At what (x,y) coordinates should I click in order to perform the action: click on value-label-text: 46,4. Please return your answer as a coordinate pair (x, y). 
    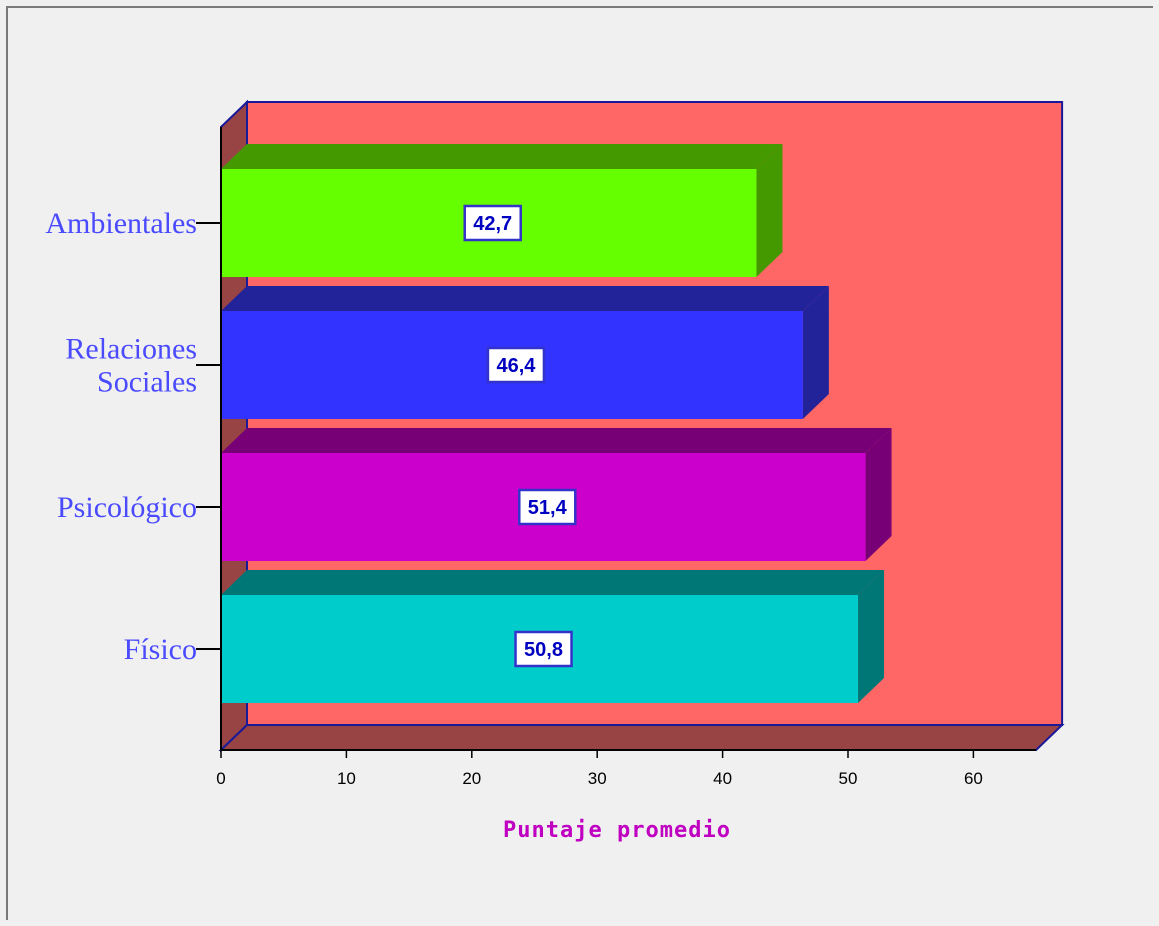
    Looking at the image, I should click on (516, 366).